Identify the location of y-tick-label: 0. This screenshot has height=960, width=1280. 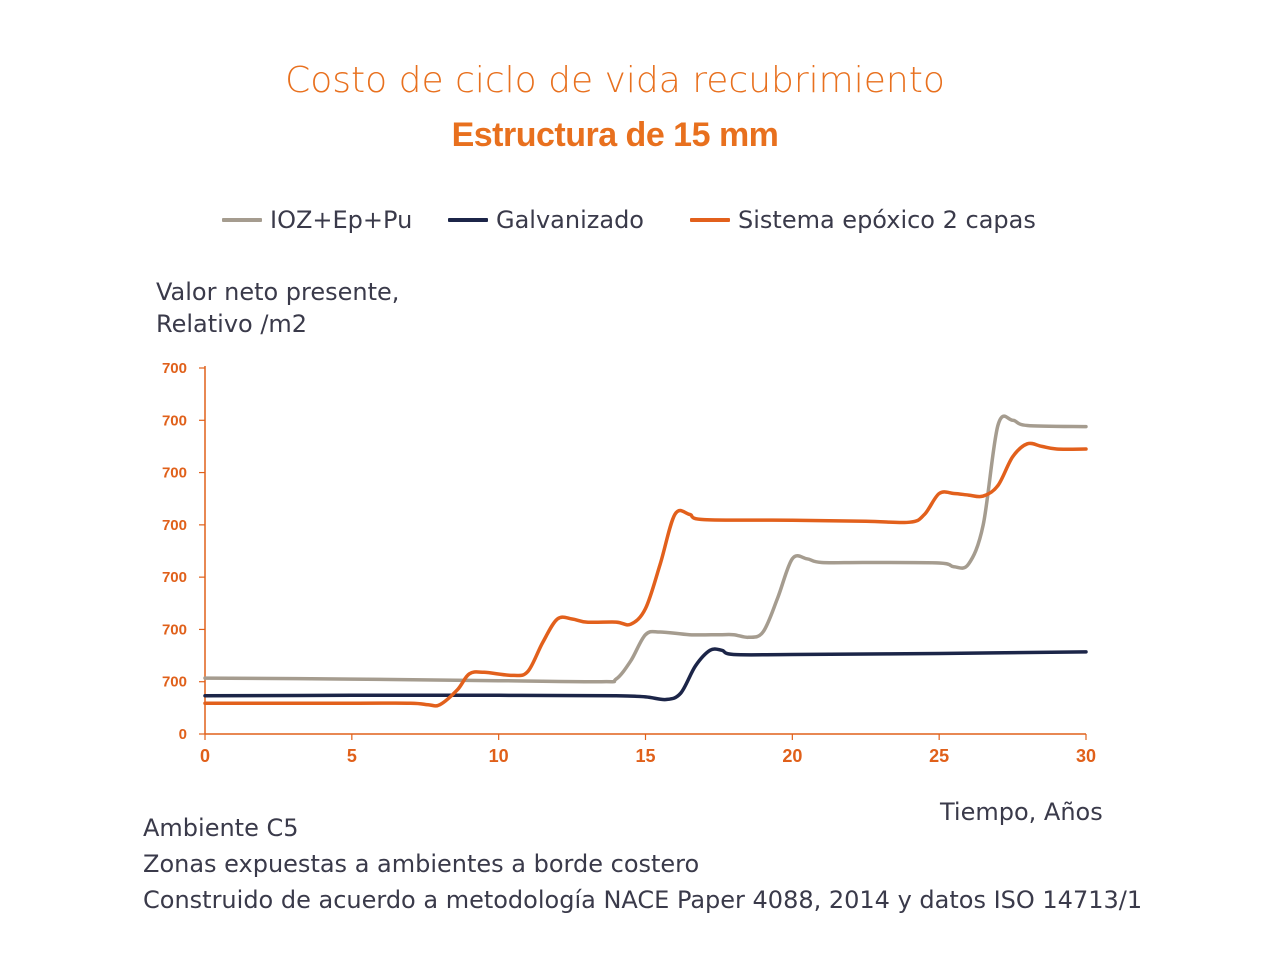
(183, 734).